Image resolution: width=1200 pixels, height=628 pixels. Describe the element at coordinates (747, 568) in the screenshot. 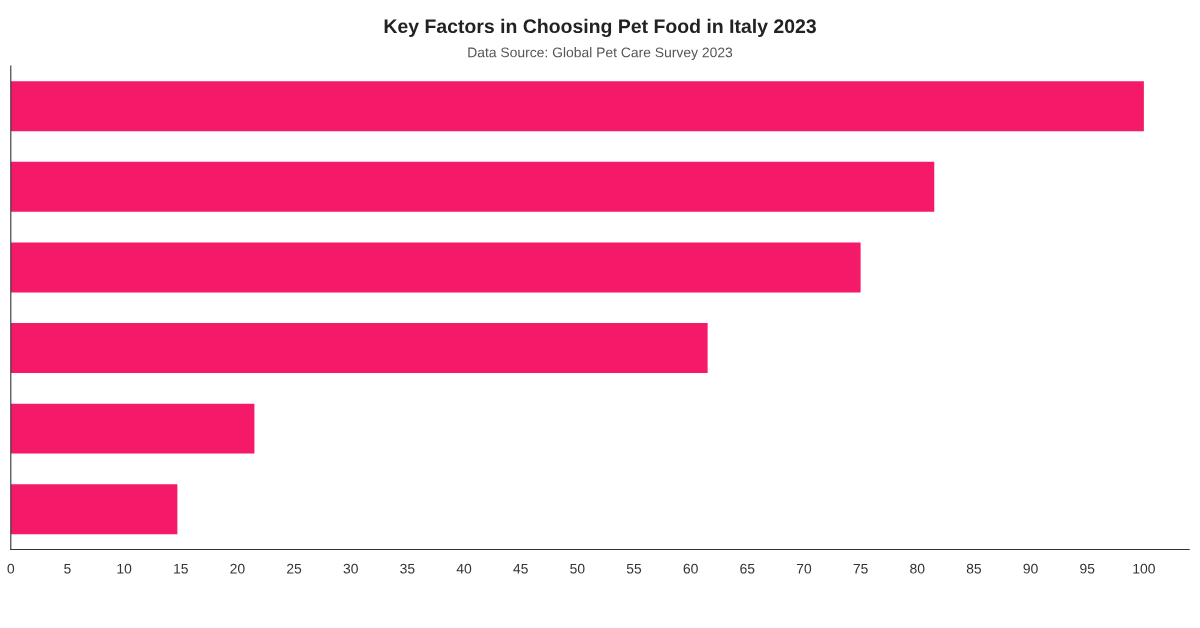

I see `x-tick-label: 65` at that location.